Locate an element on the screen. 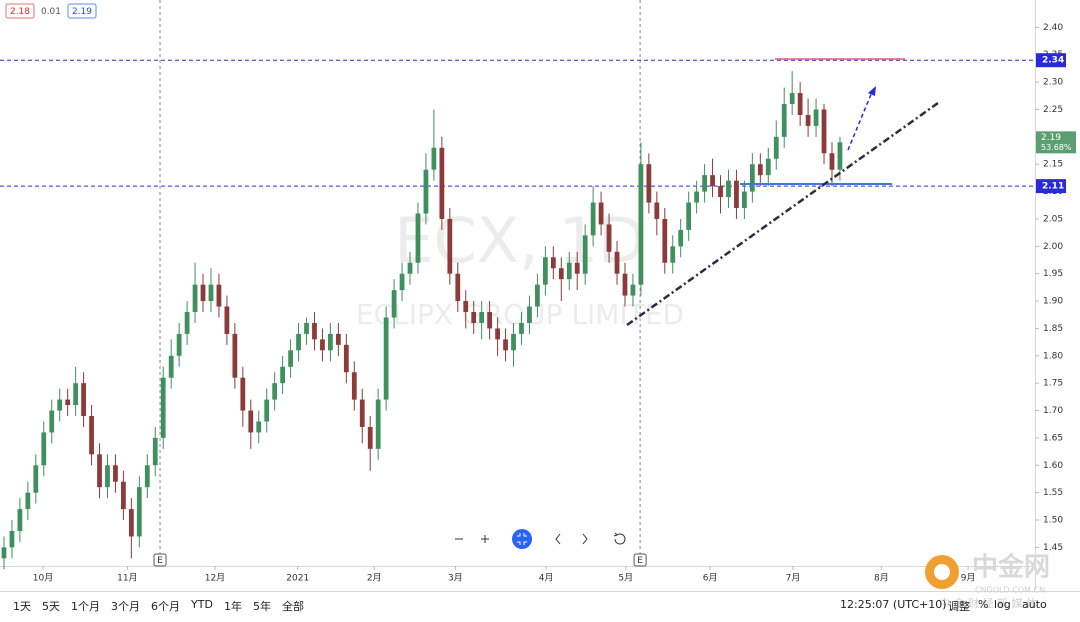 The height and width of the screenshot is (622, 1080). last-change: 53.68% is located at coordinates (1056, 147).